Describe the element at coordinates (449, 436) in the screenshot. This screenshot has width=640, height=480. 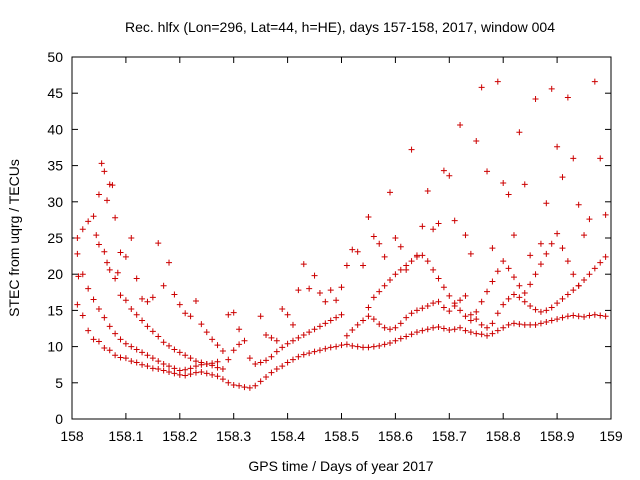
I see `x-tick-label: 158.7` at that location.